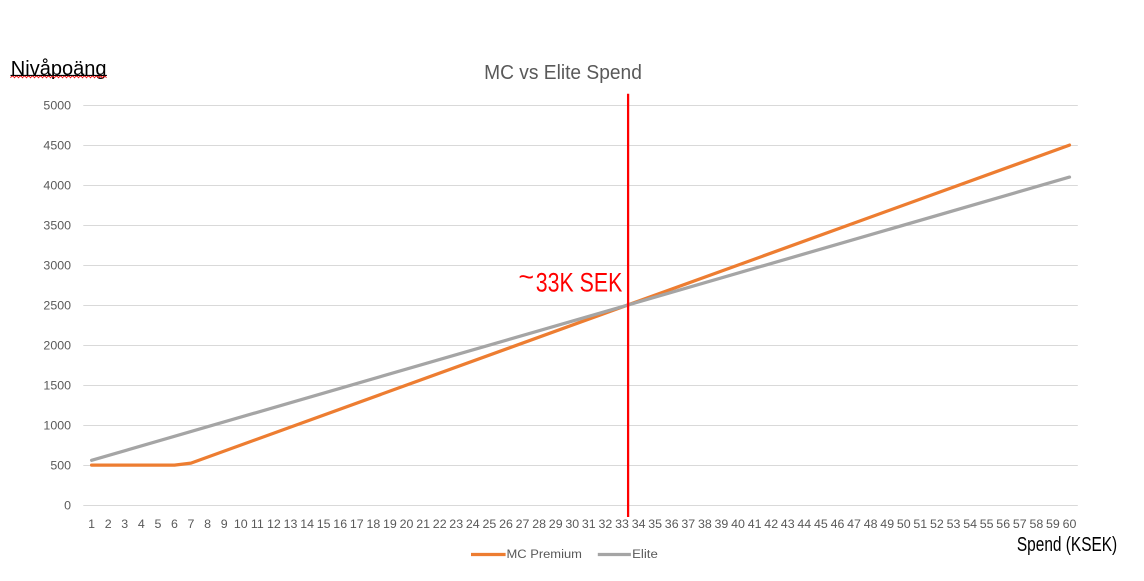 This screenshot has width=1144, height=581. I want to click on svg-text: 43, so click(788, 524).